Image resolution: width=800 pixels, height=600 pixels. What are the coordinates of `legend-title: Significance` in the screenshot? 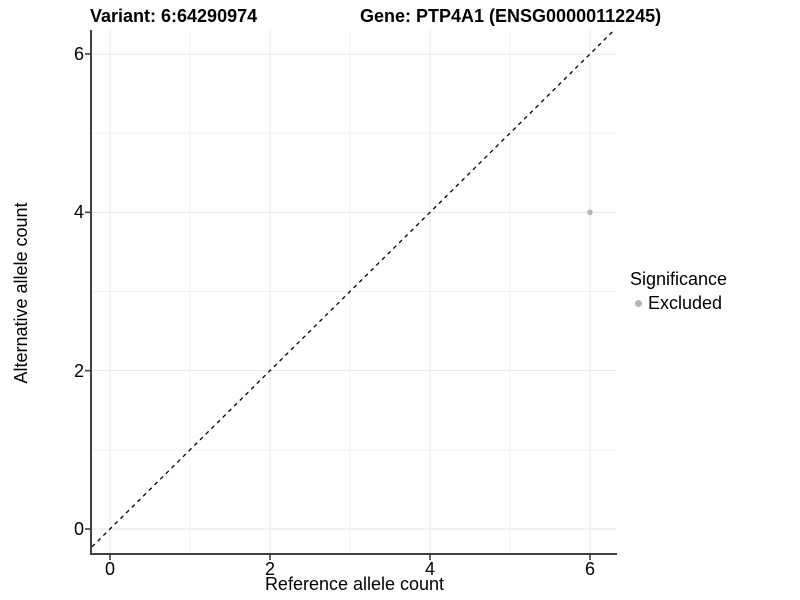 It's located at (679, 279).